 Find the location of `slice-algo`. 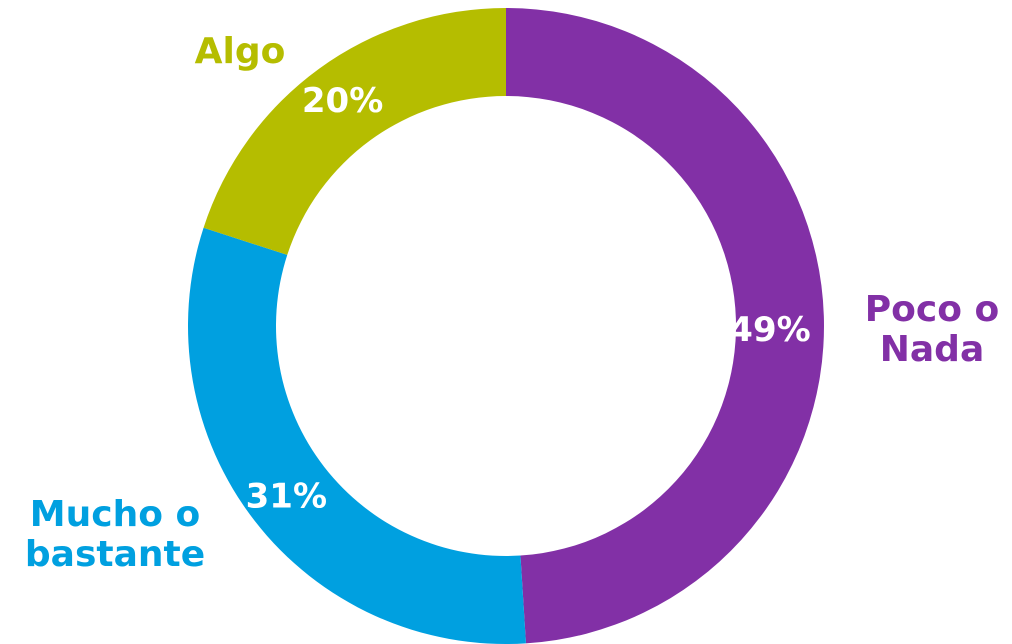

slice-algo is located at coordinates (354, 131).